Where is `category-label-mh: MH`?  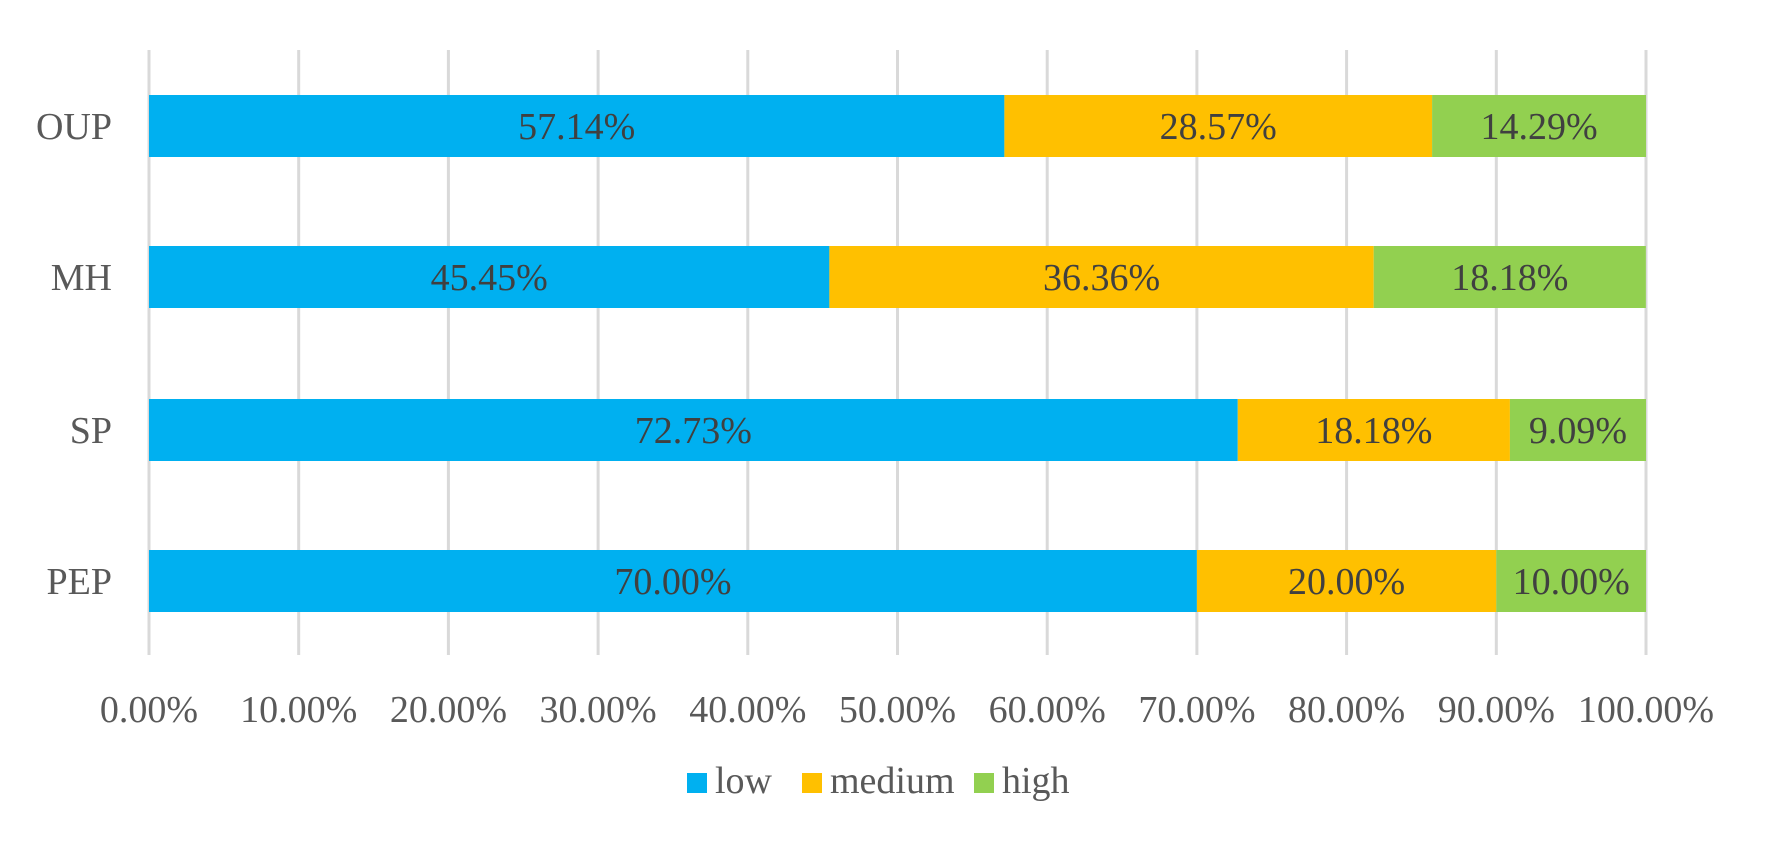 category-label-mh: MH is located at coordinates (81, 278).